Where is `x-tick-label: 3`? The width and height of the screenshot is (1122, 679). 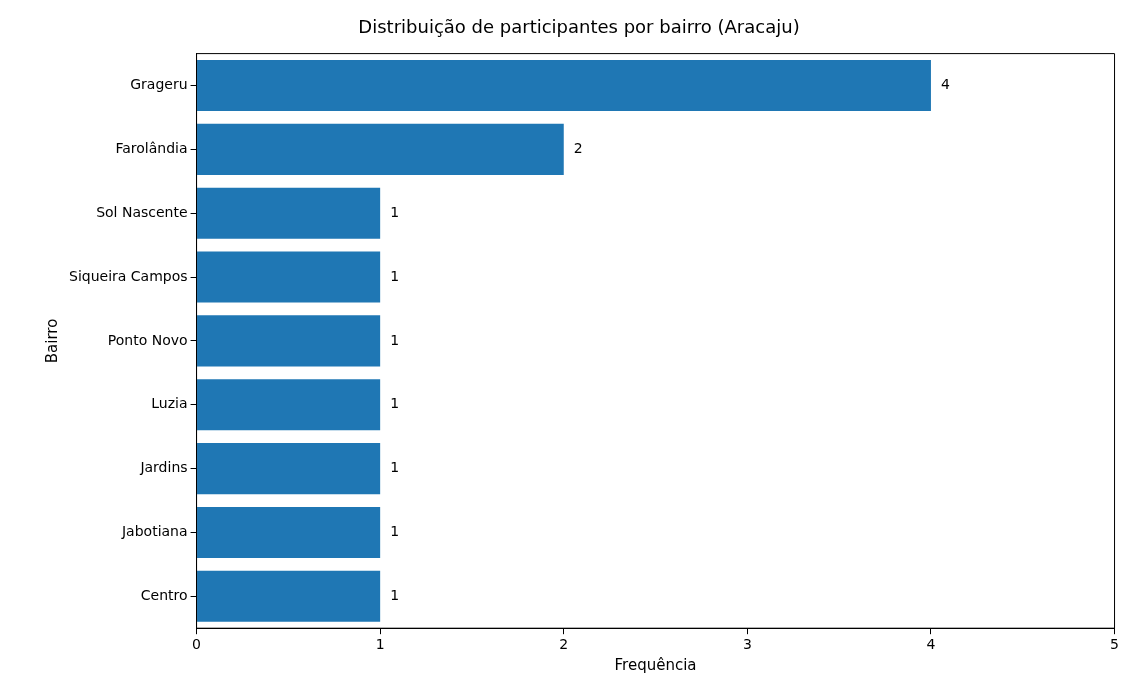
x-tick-label: 3 is located at coordinates (747, 644).